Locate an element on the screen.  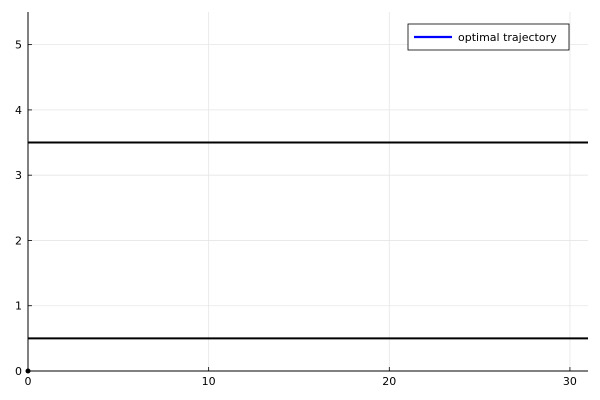
y-tick-label: 1 is located at coordinates (18, 306).